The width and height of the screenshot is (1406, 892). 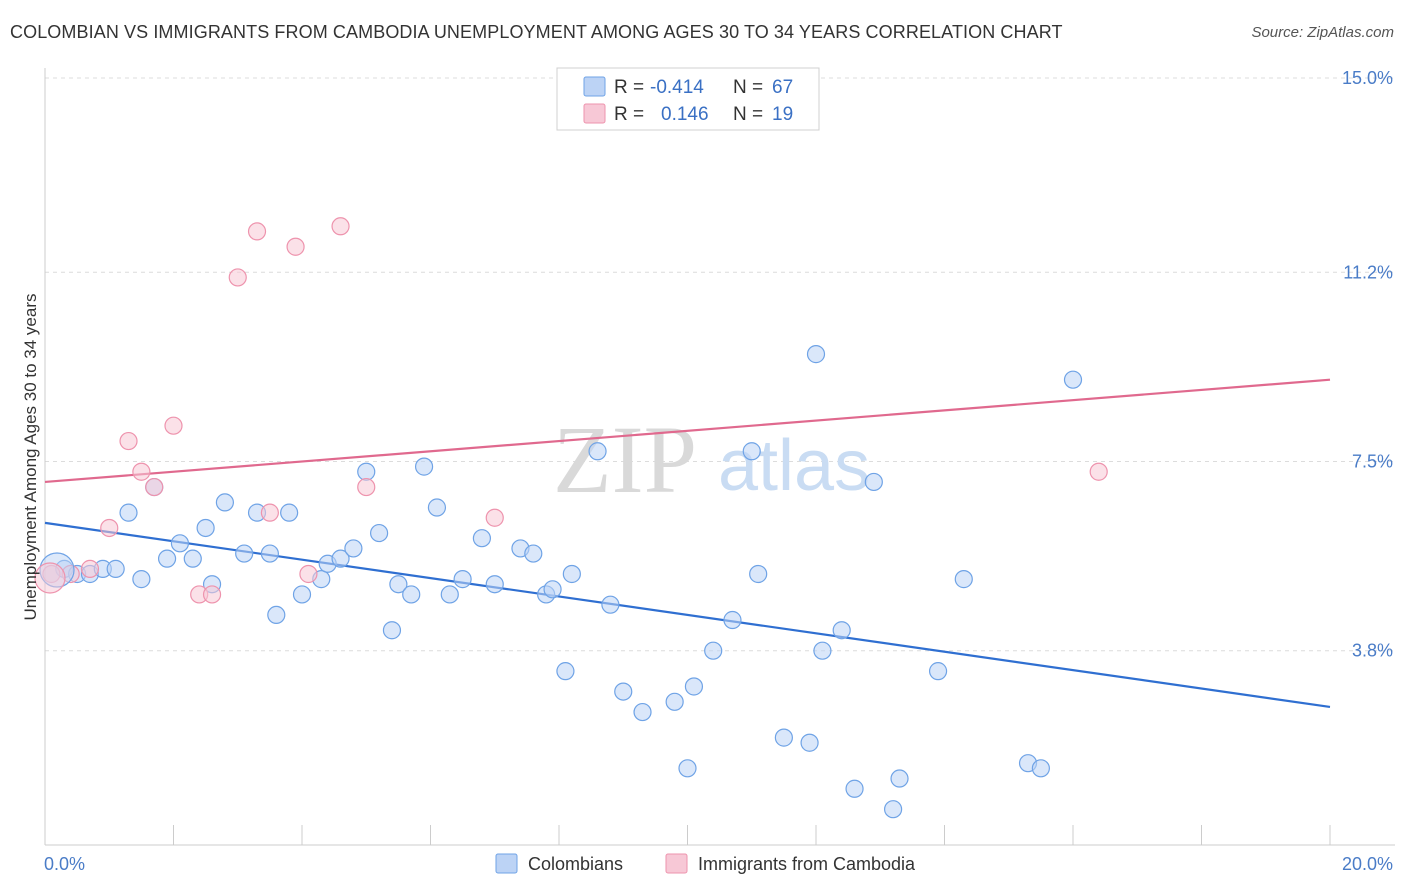 What do you see at coordinates (688, 99) in the screenshot?
I see `legend-box: R = -0.414 N = 67 R = 0.146 N = 19` at bounding box center [688, 99].